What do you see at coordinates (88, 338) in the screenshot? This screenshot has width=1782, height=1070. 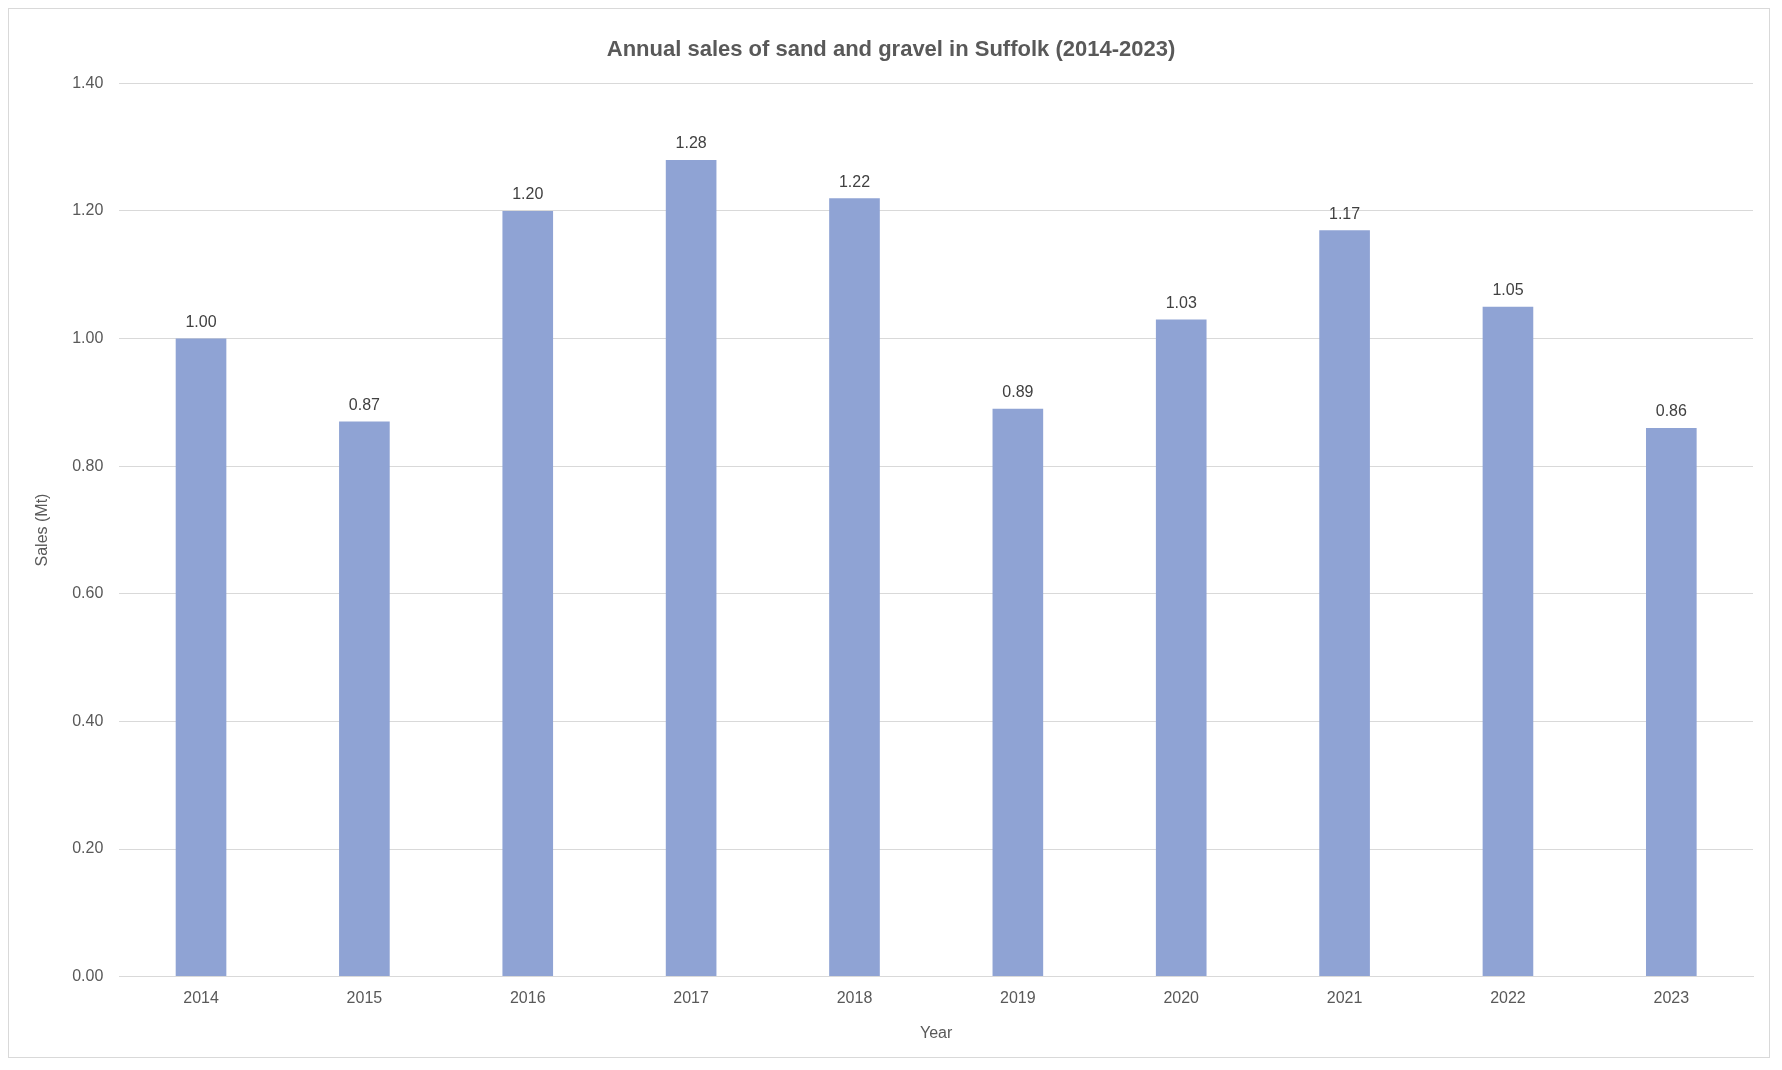 I see `y-tick-label: 1.00` at bounding box center [88, 338].